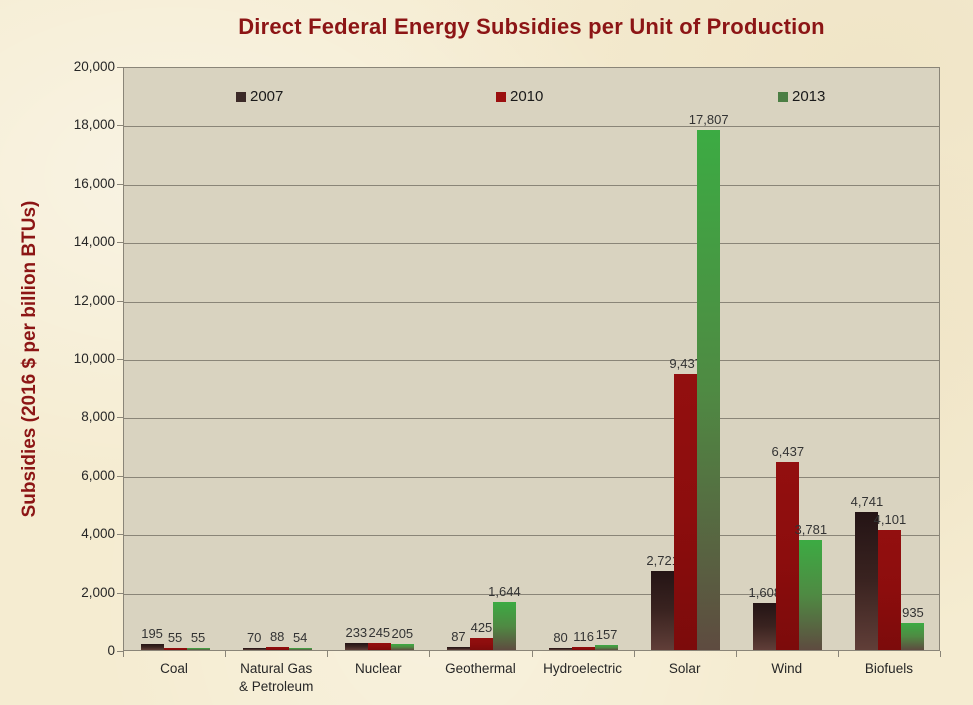 The width and height of the screenshot is (973, 705). What do you see at coordinates (152, 634) in the screenshot?
I see `bar-value-label: 195` at bounding box center [152, 634].